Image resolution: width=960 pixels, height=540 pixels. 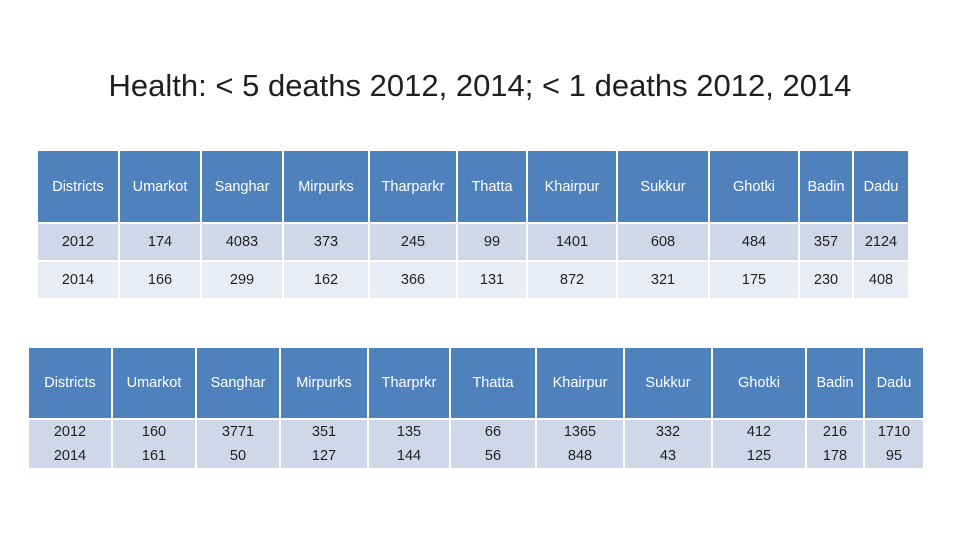 I want to click on cell-line: 125, so click(x=759, y=456).